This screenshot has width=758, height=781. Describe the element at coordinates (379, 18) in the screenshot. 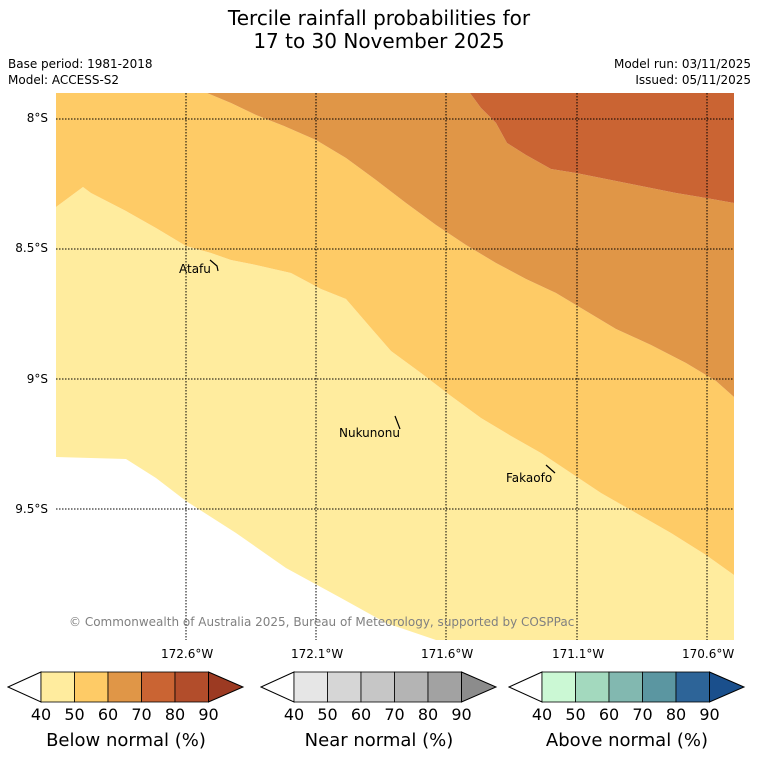

I see `title-line-1: Tercile rainfall probabilities for` at that location.